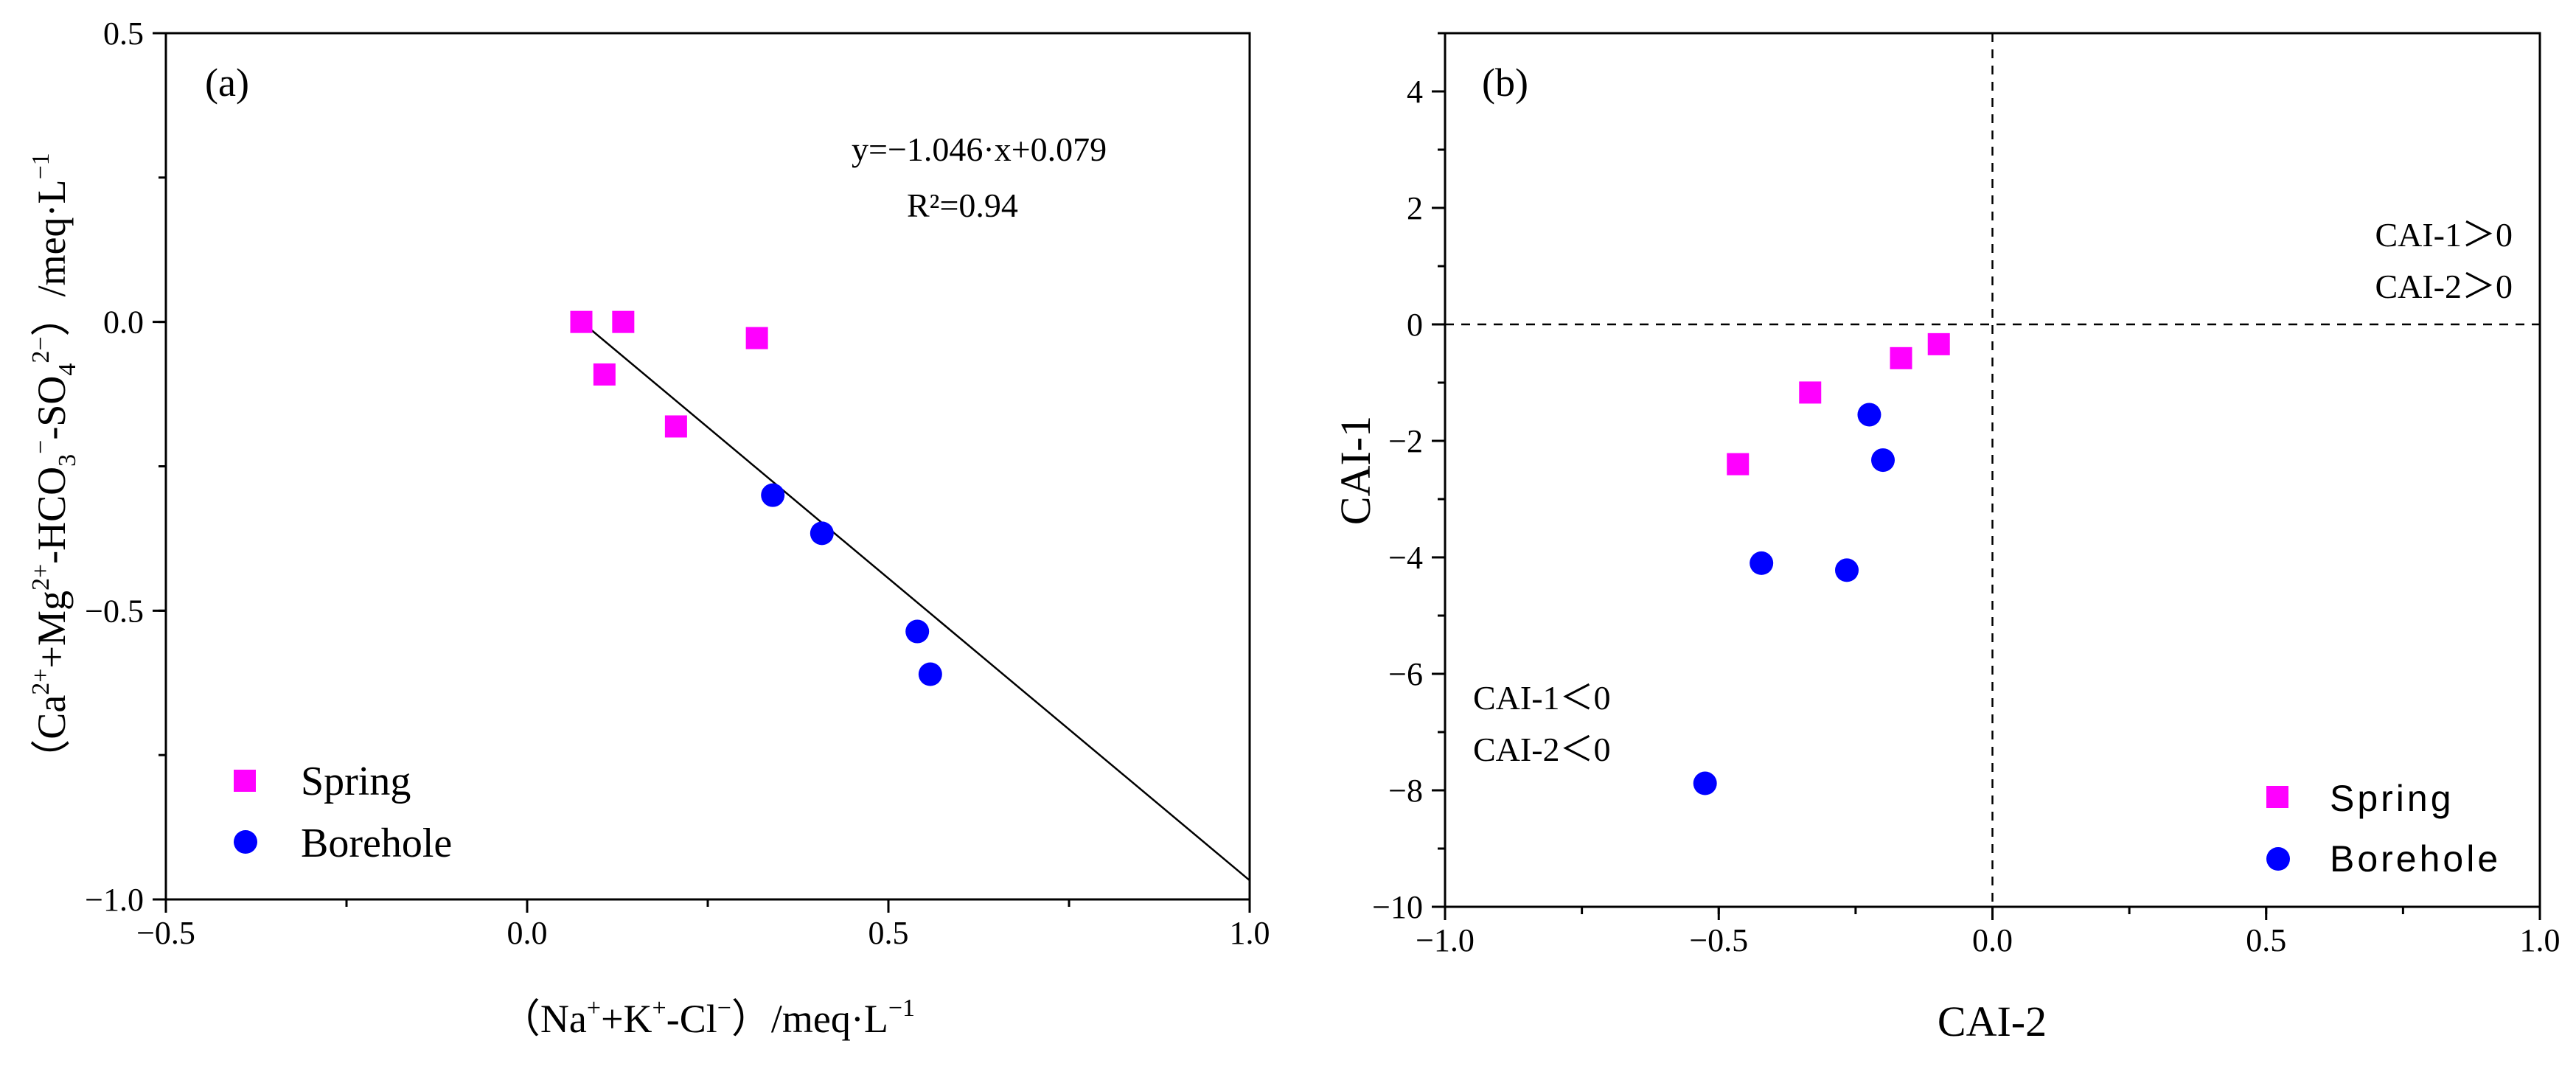 The width and height of the screenshot is (2576, 1069). Describe the element at coordinates (1405, 791) in the screenshot. I see `y-tick-label: −8` at that location.